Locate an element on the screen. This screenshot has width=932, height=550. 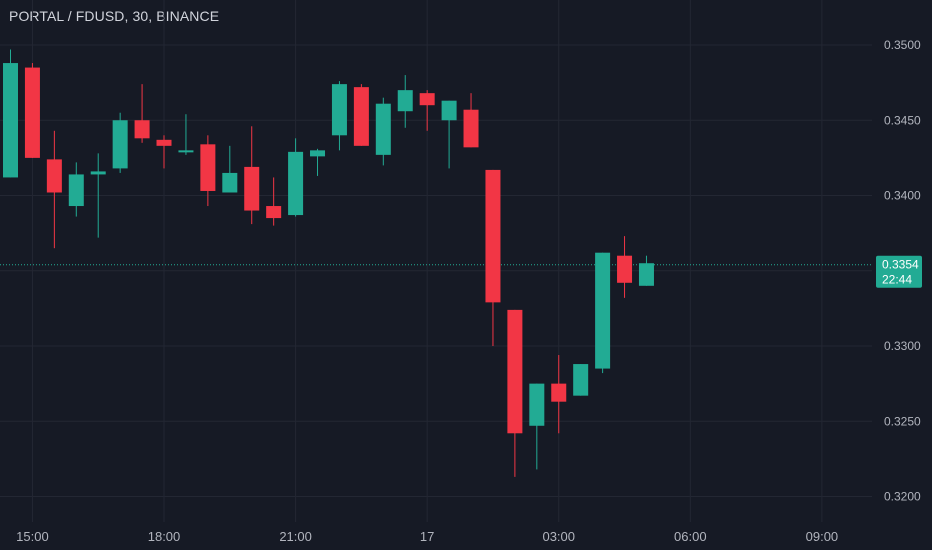
price-tick-label: 0.3500 is located at coordinates (902, 45).